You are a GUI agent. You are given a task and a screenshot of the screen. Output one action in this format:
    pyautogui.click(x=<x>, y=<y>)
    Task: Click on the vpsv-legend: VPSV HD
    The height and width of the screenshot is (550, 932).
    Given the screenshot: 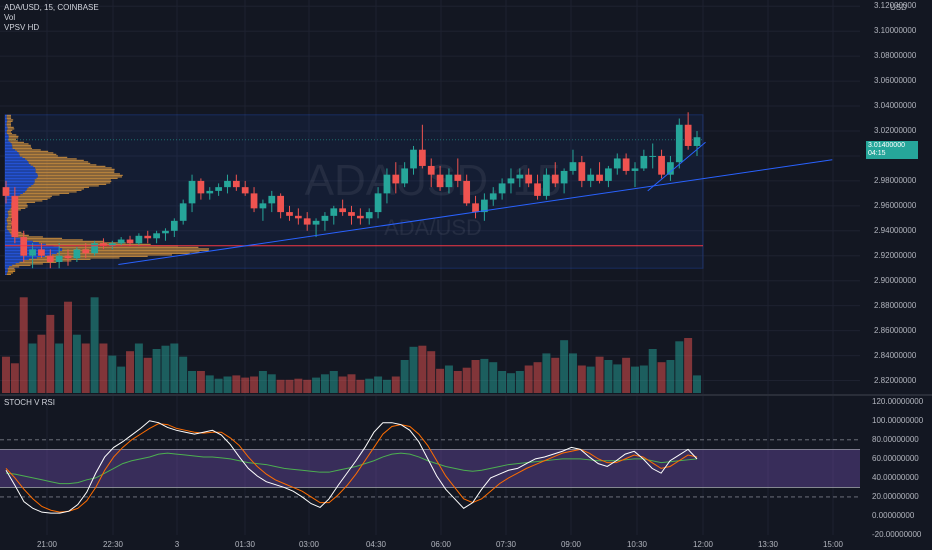 What is the action you would take?
    pyautogui.click(x=22, y=27)
    